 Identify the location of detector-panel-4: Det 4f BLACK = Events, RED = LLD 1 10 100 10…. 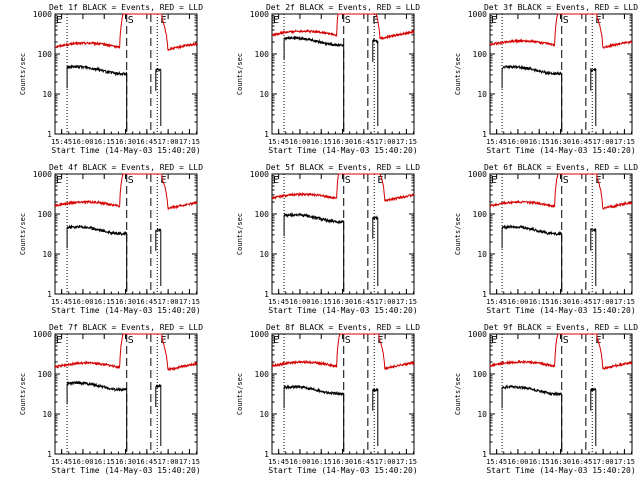
(111, 239).